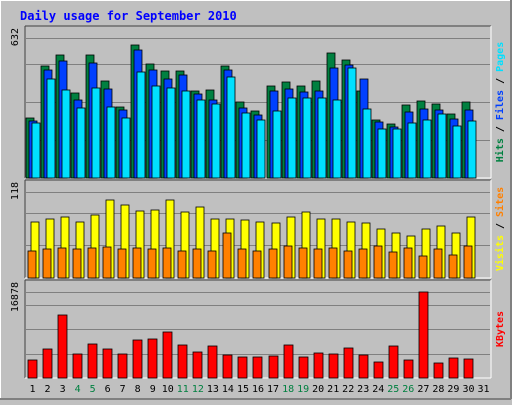 The height and width of the screenshot is (405, 512). Describe the element at coordinates (15, 297) in the screenshot. I see `y-max-label: 16878` at that location.